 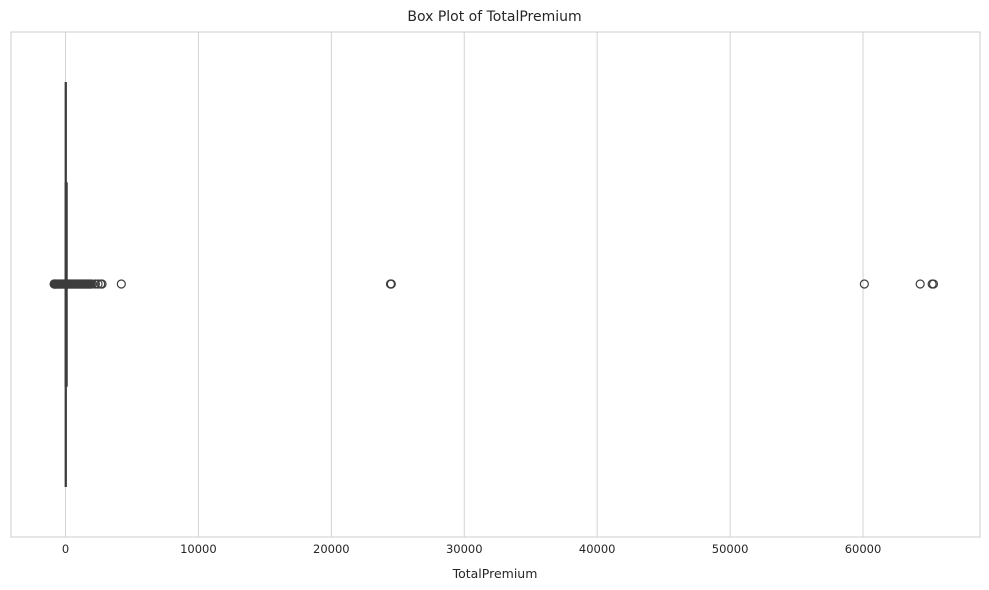 What do you see at coordinates (331, 549) in the screenshot?
I see `x-tick-label: 20000` at bounding box center [331, 549].